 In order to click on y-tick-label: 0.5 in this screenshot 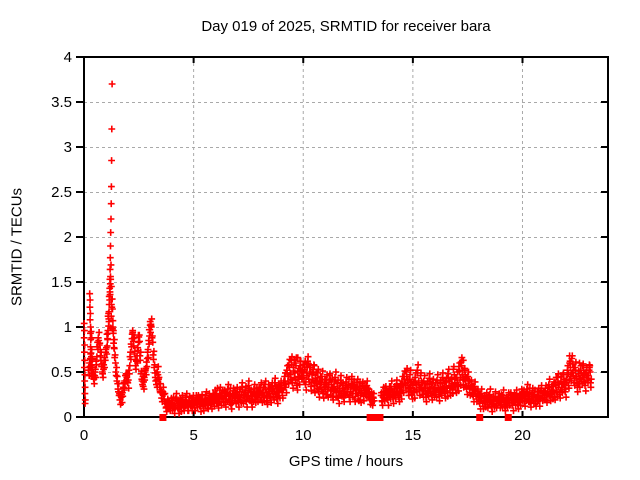, I will do `click(61, 372)`.